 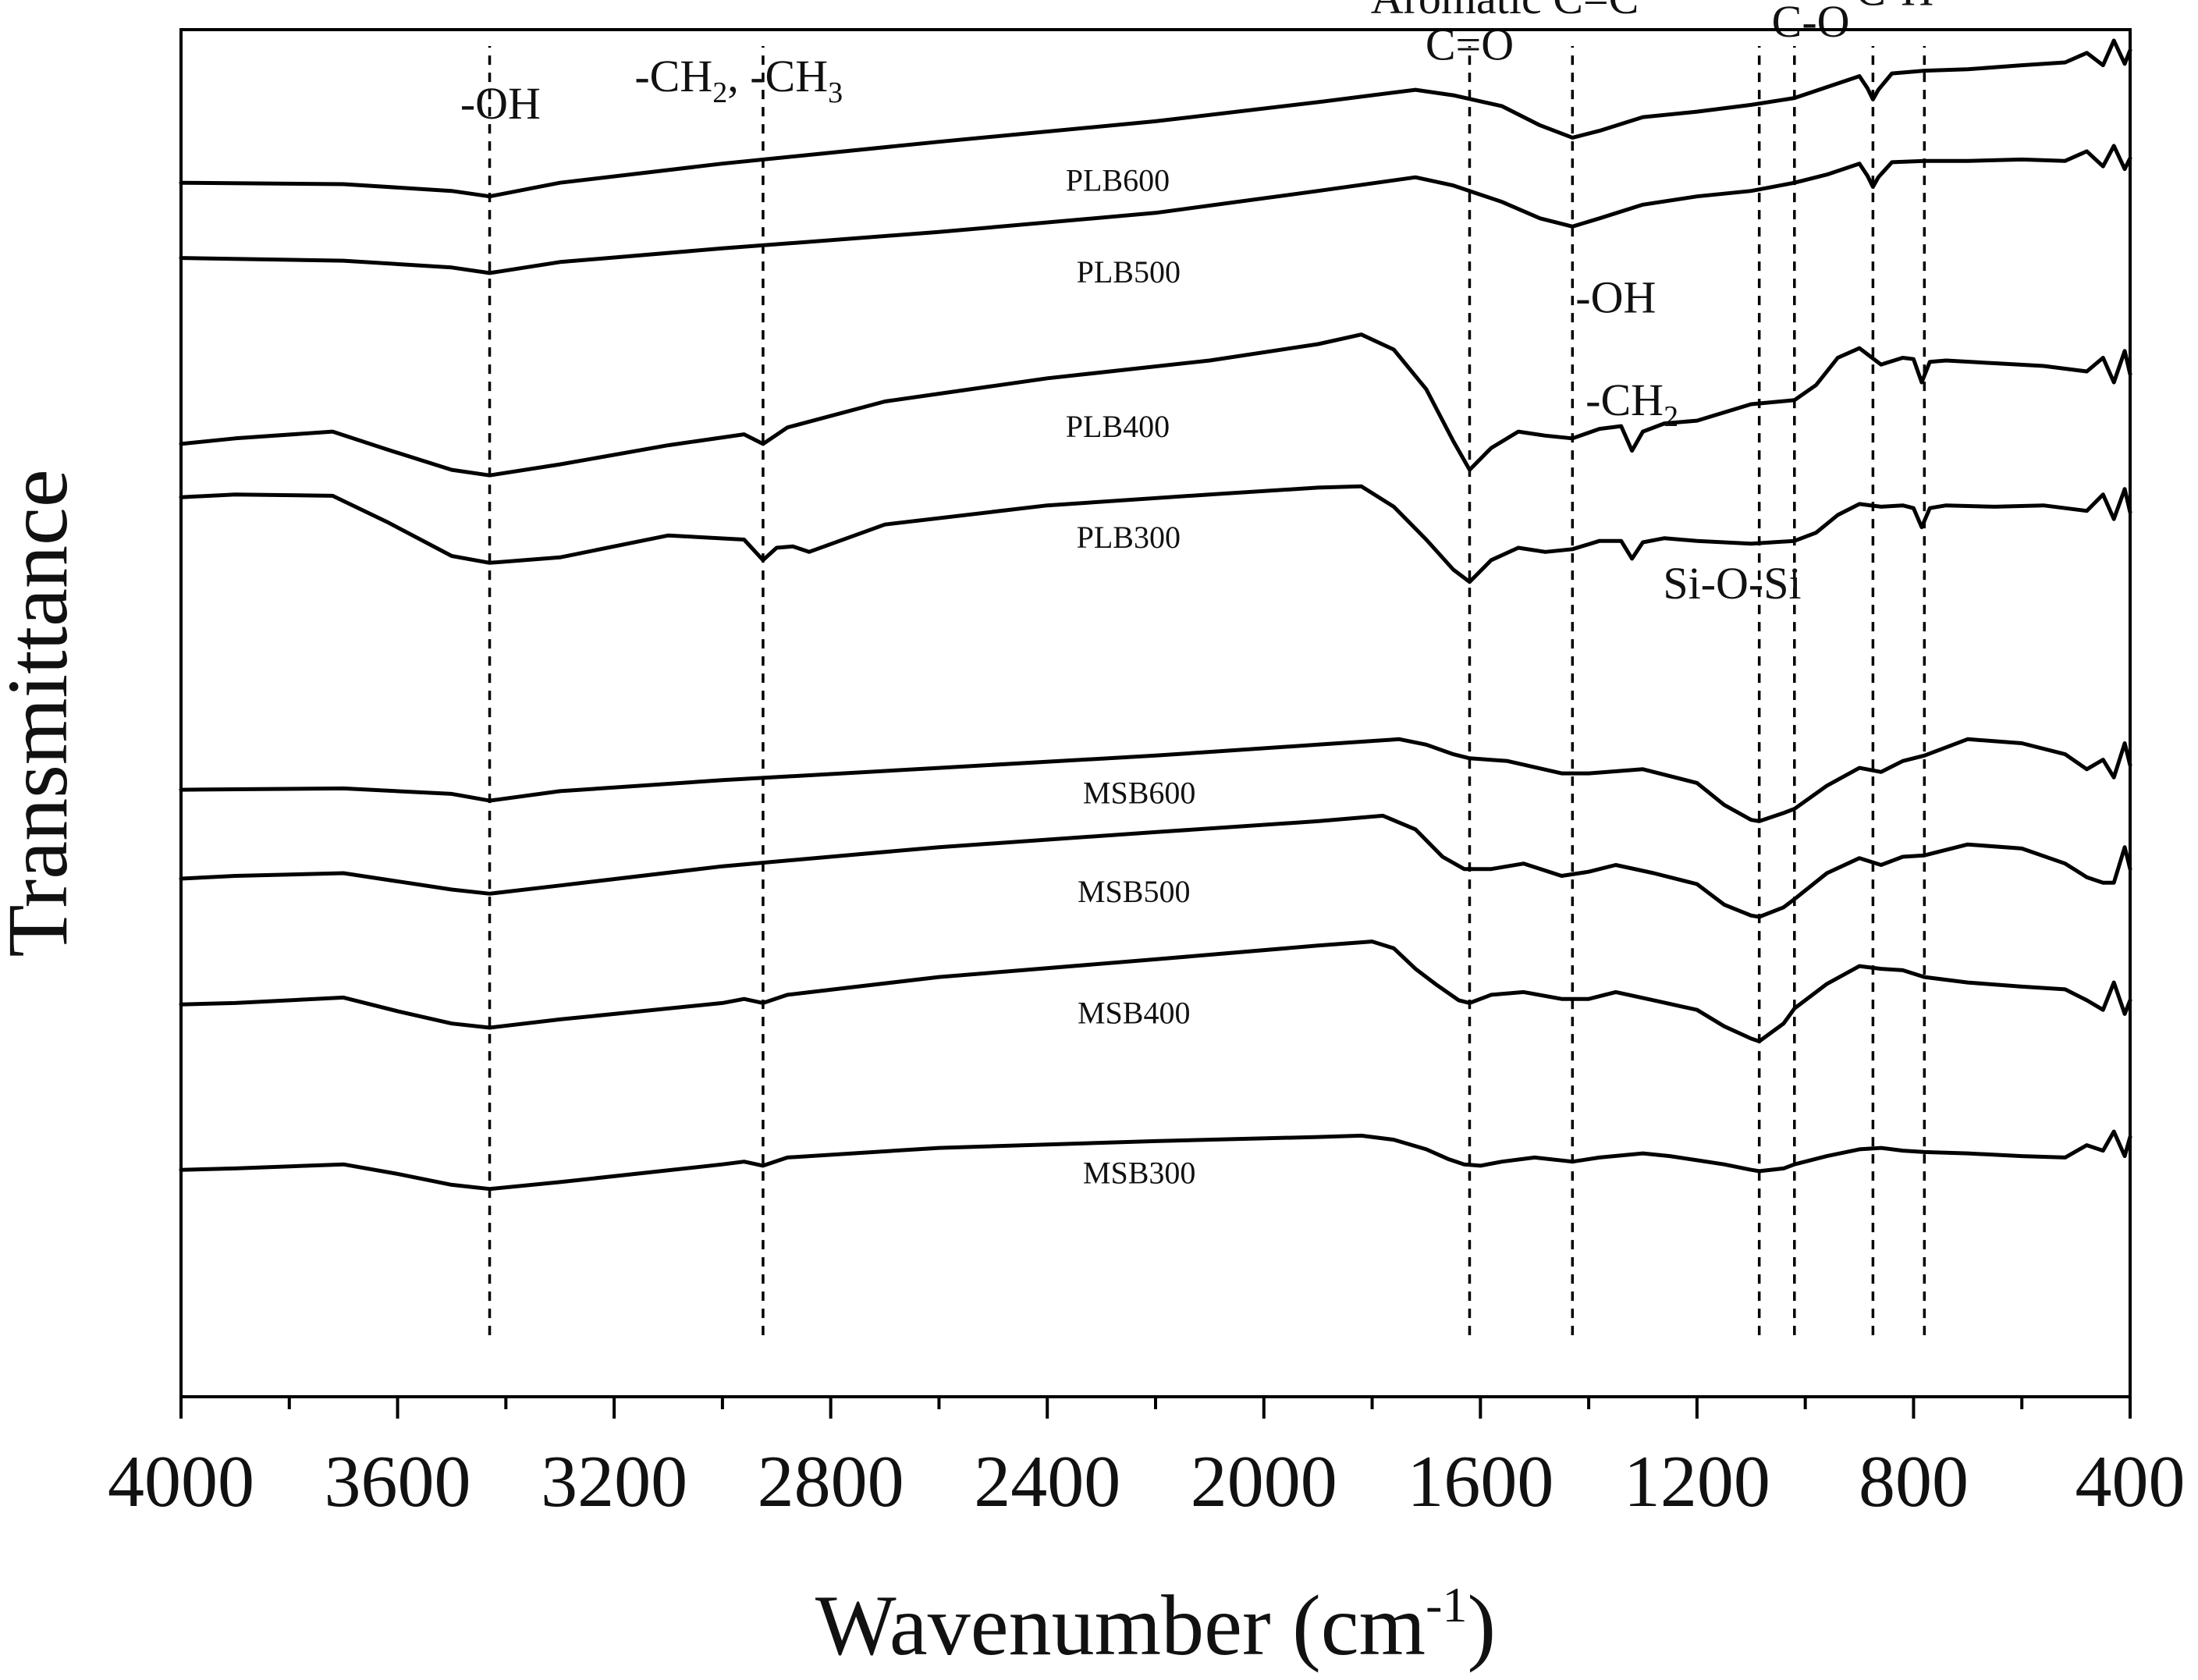 I want to click on series-label-plb500: PLB500, so click(x=1129, y=271).